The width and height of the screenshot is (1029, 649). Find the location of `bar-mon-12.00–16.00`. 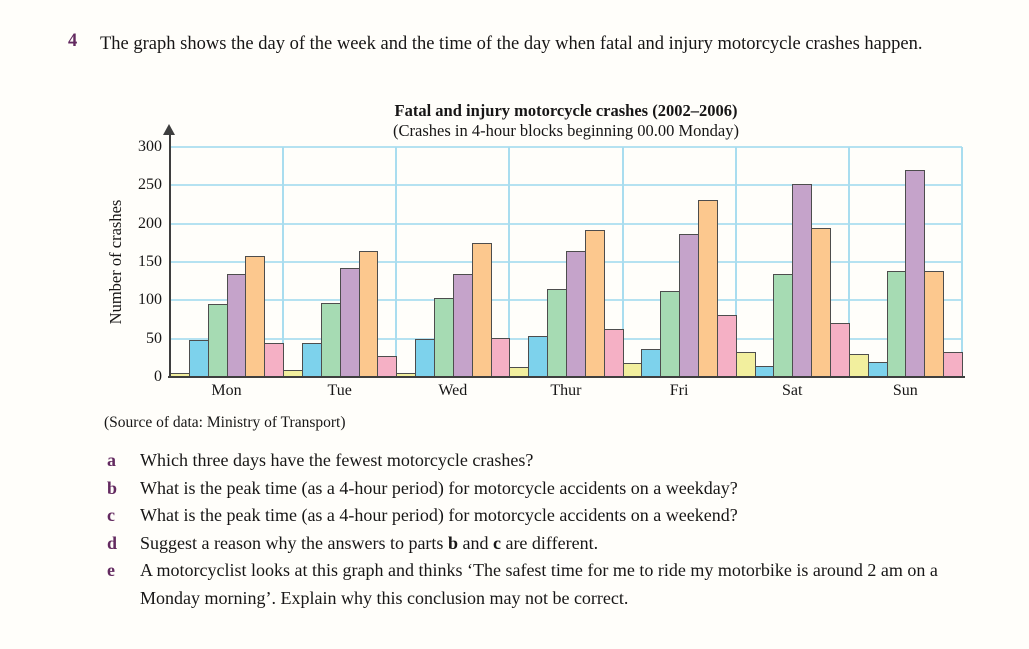

bar-mon-12.00–16.00 is located at coordinates (236, 325).